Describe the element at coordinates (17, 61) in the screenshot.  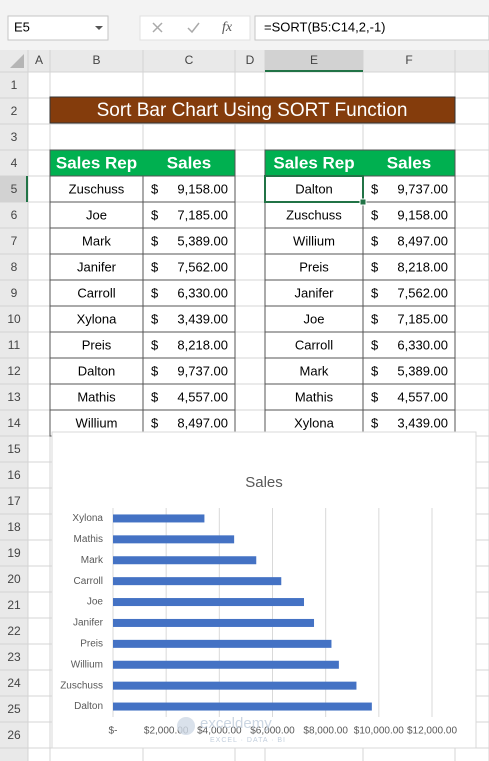
I see `select-all-corner` at that location.